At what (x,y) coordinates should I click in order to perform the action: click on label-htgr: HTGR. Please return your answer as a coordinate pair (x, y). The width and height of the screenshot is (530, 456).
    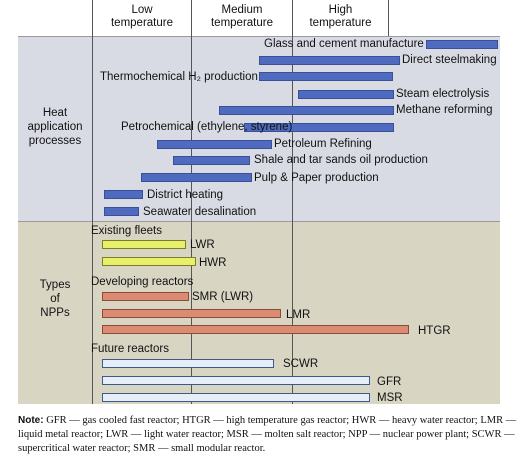
    Looking at the image, I should click on (434, 331).